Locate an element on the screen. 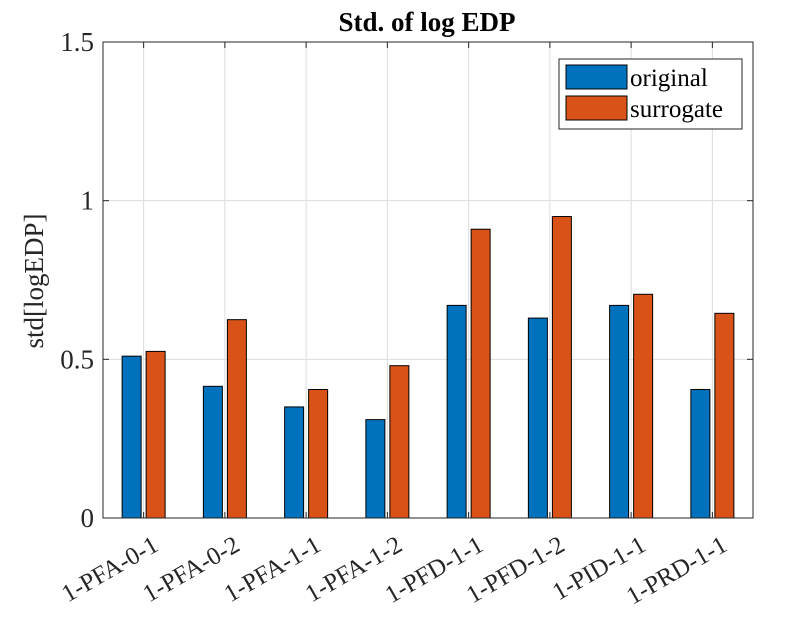  legend-label-surrogate: surrogate is located at coordinates (676, 109).